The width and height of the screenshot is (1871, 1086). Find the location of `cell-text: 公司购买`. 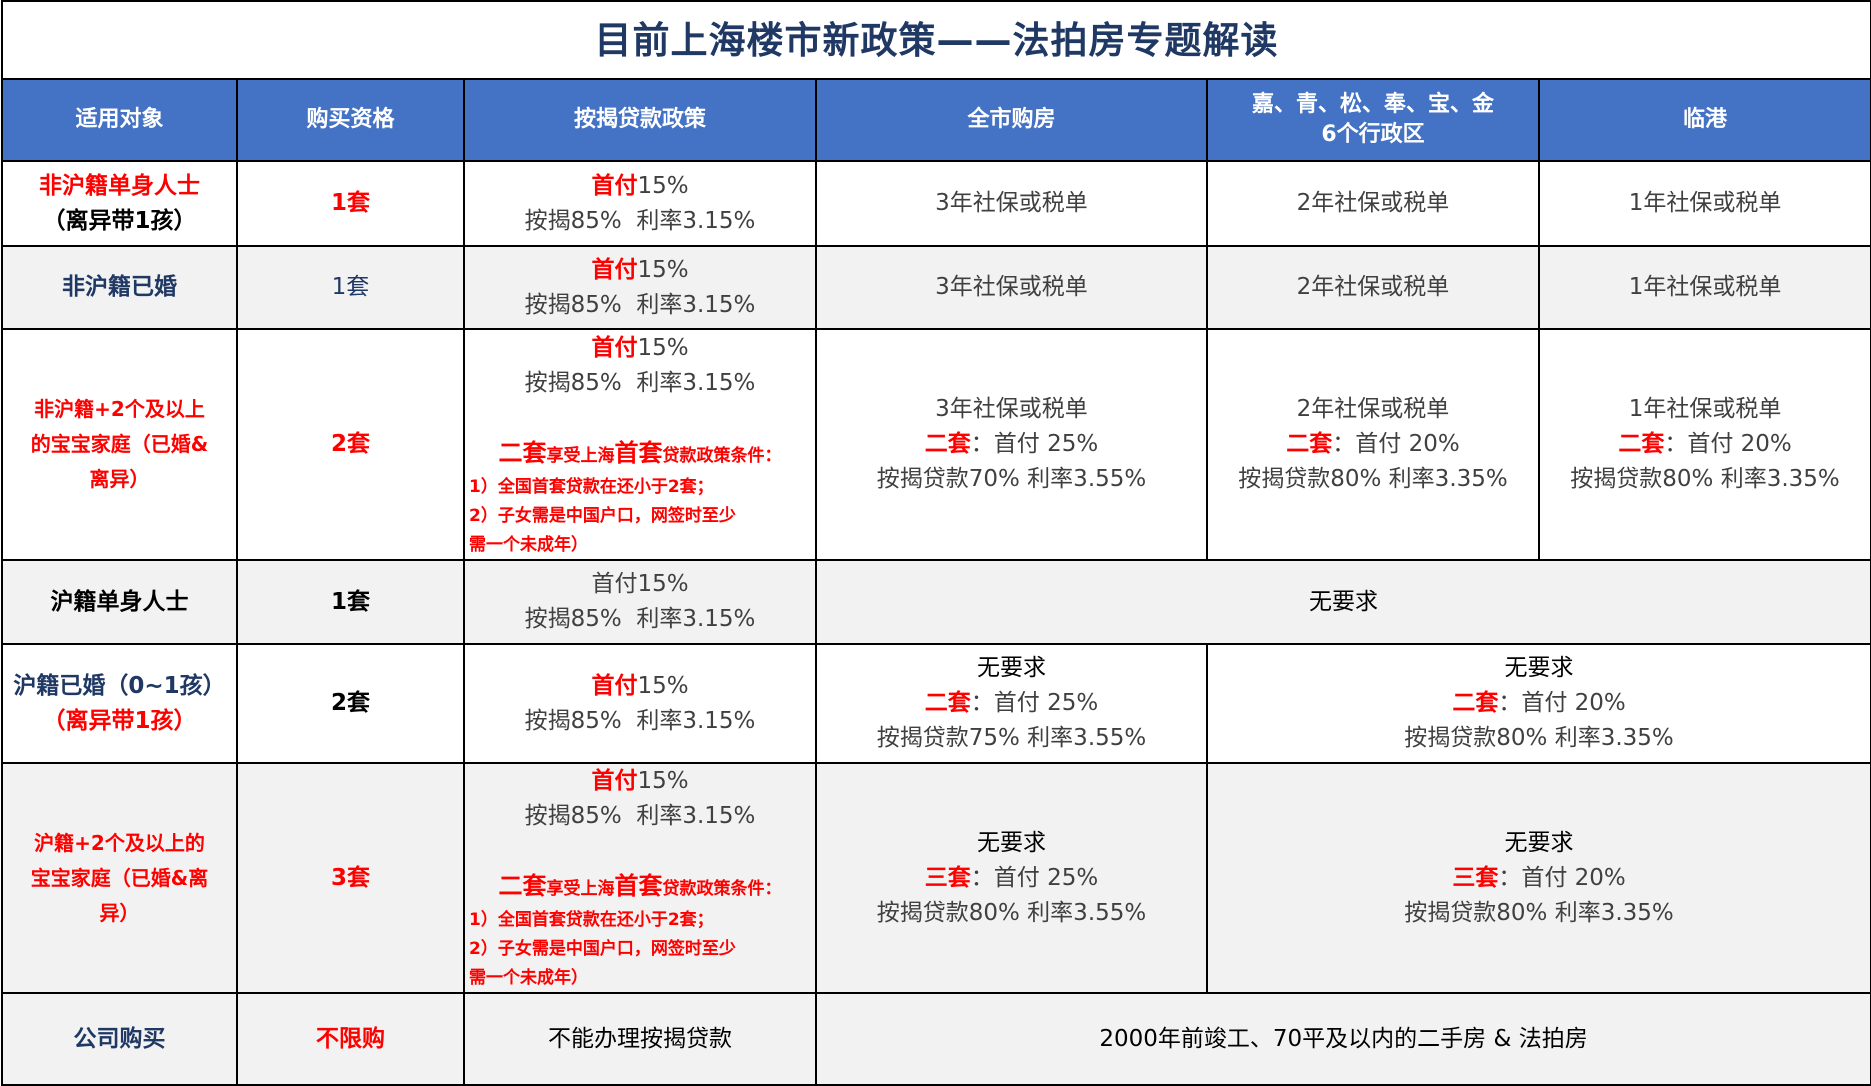

cell-text: 公司购买 is located at coordinates (119, 1038).